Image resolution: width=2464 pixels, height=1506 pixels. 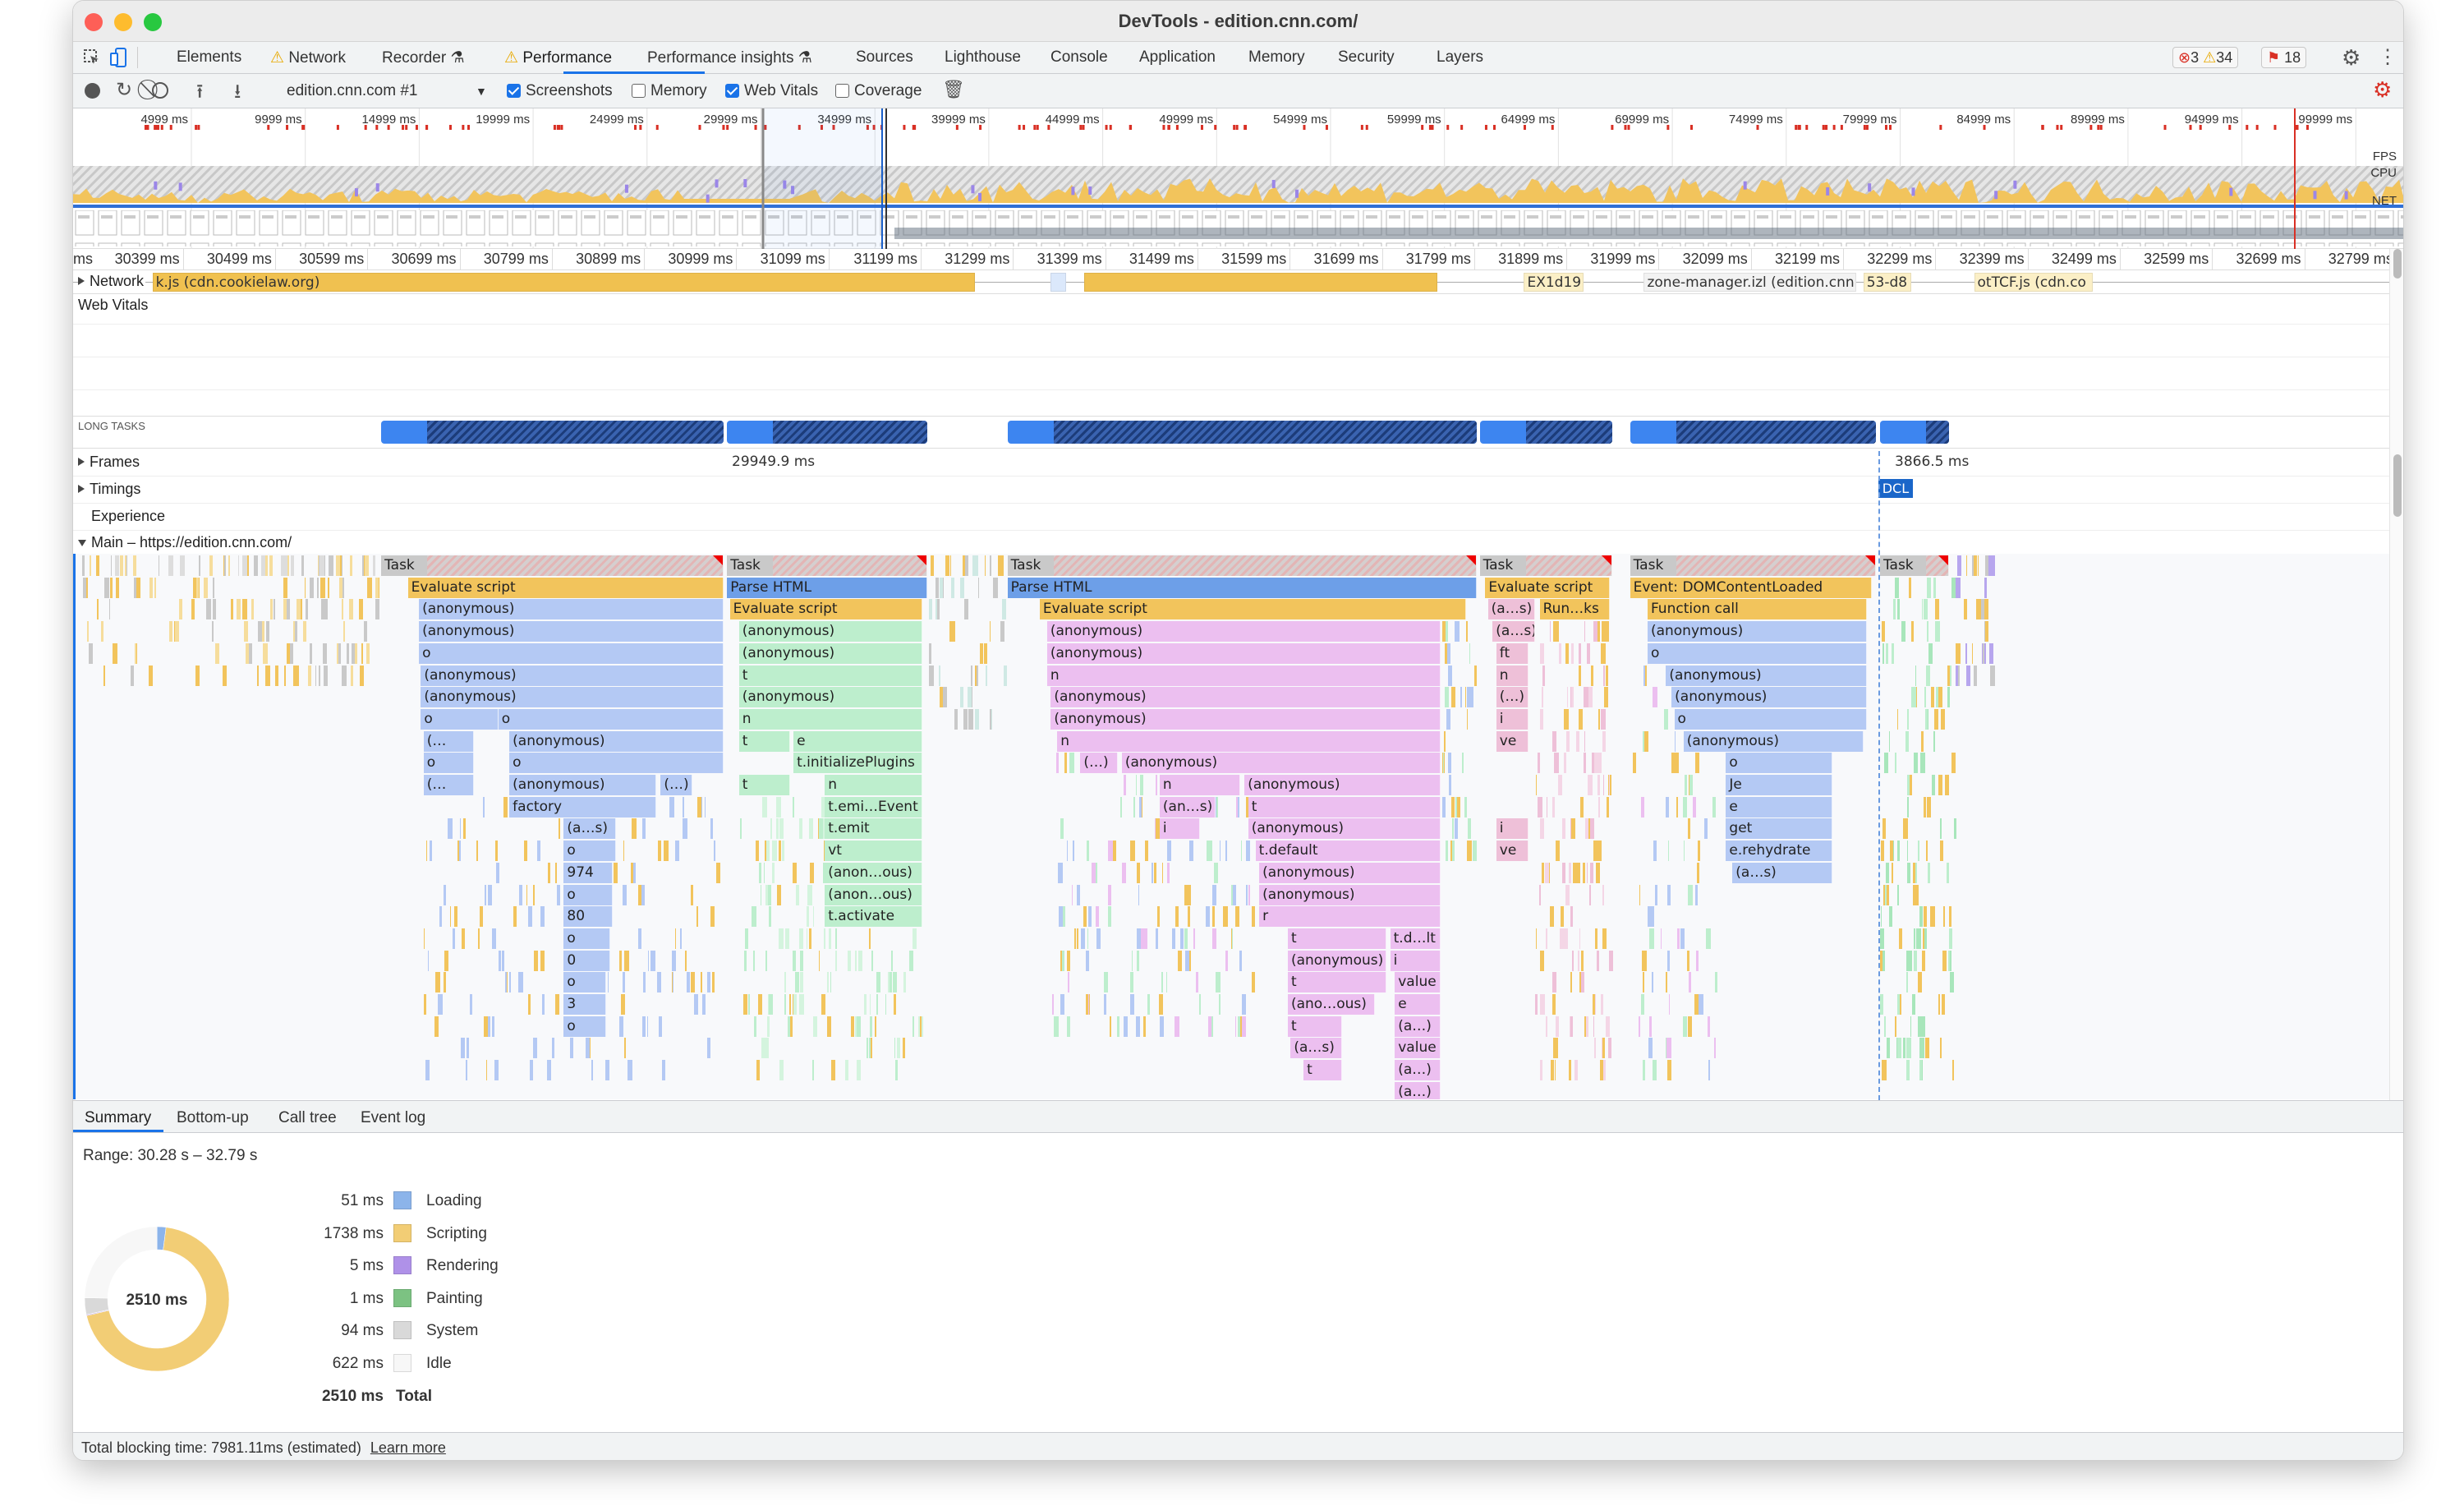 I want to click on flame-entry: o, so click(x=588, y=894).